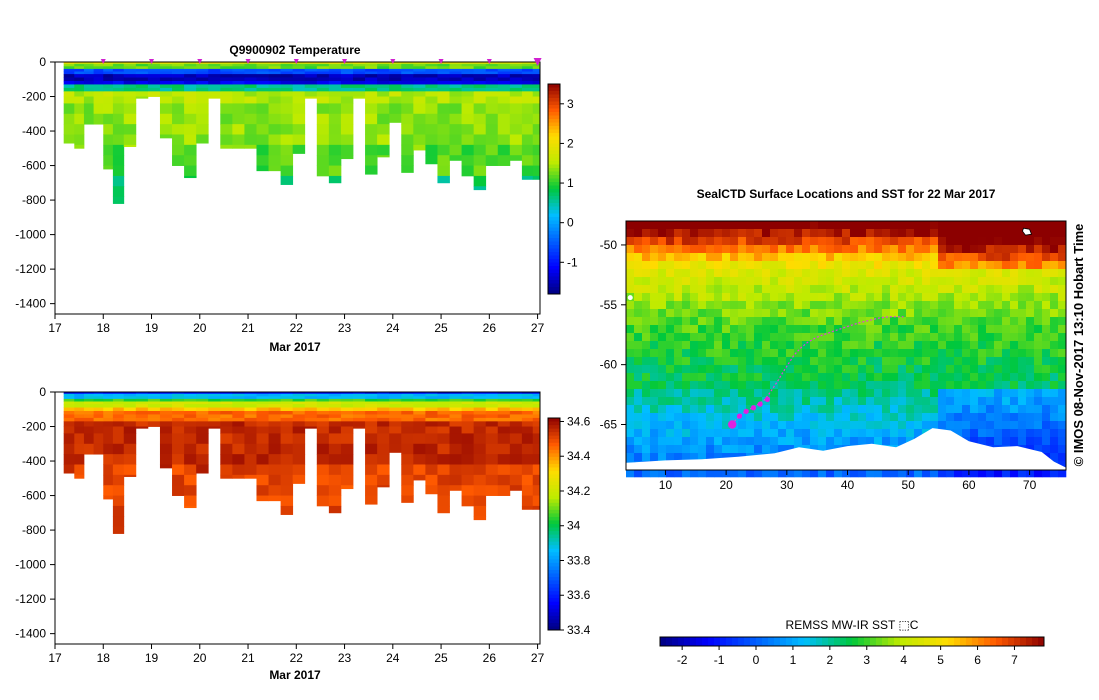 This screenshot has height=700, width=1099. Describe the element at coordinates (554, 561) in the screenshot. I see `colorbar-segment` at that location.